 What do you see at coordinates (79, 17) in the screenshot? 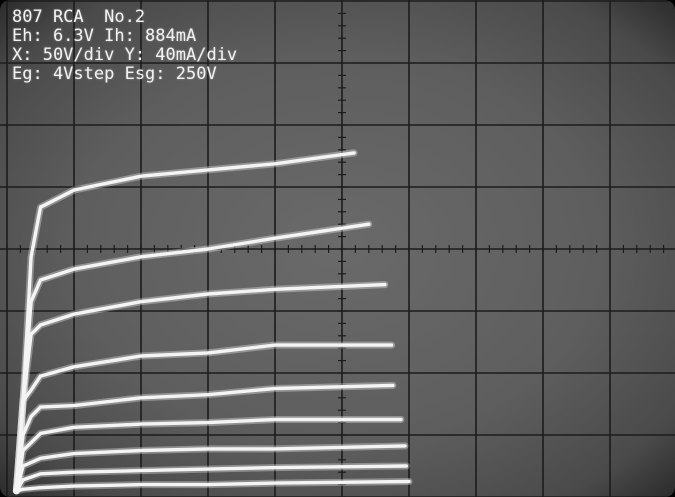
I see `tube-label: 807 RCA No.2` at bounding box center [79, 17].